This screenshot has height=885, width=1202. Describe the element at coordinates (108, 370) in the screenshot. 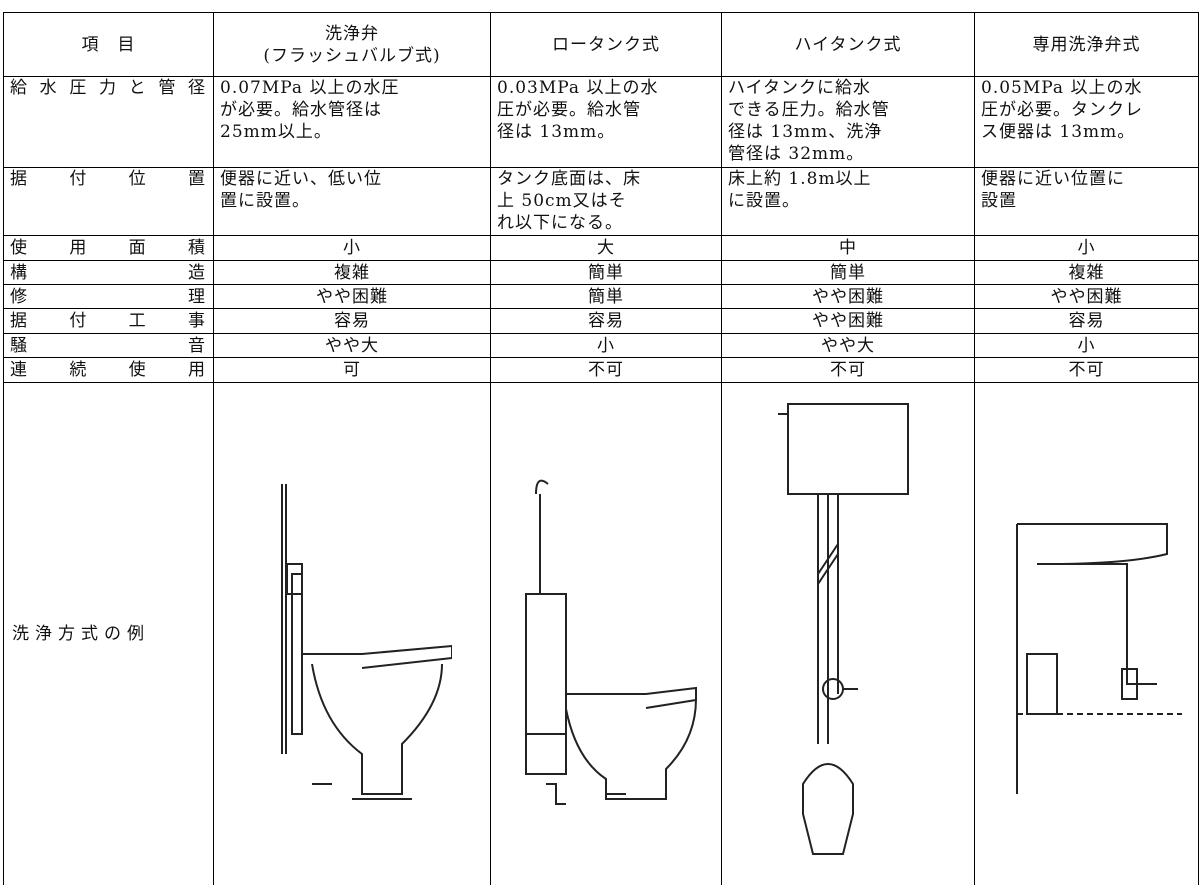

I see `row-label: 連続使用` at that location.